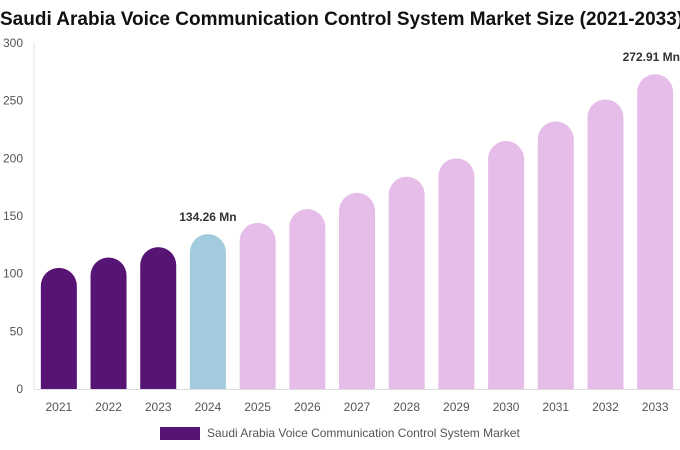 The height and width of the screenshot is (450, 680). I want to click on x-tick-label: 2024, so click(208, 407).